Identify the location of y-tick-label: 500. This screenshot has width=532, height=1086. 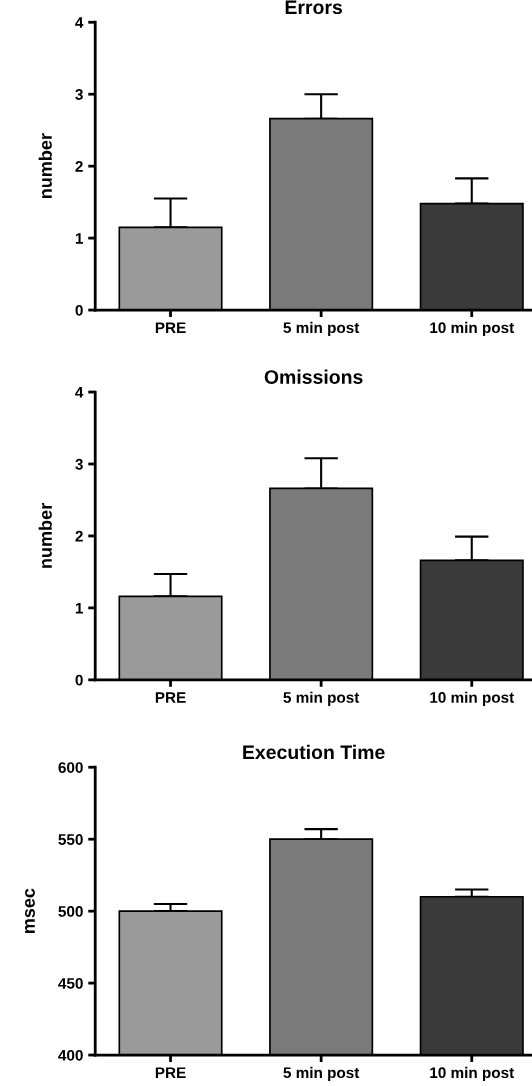
(70, 911).